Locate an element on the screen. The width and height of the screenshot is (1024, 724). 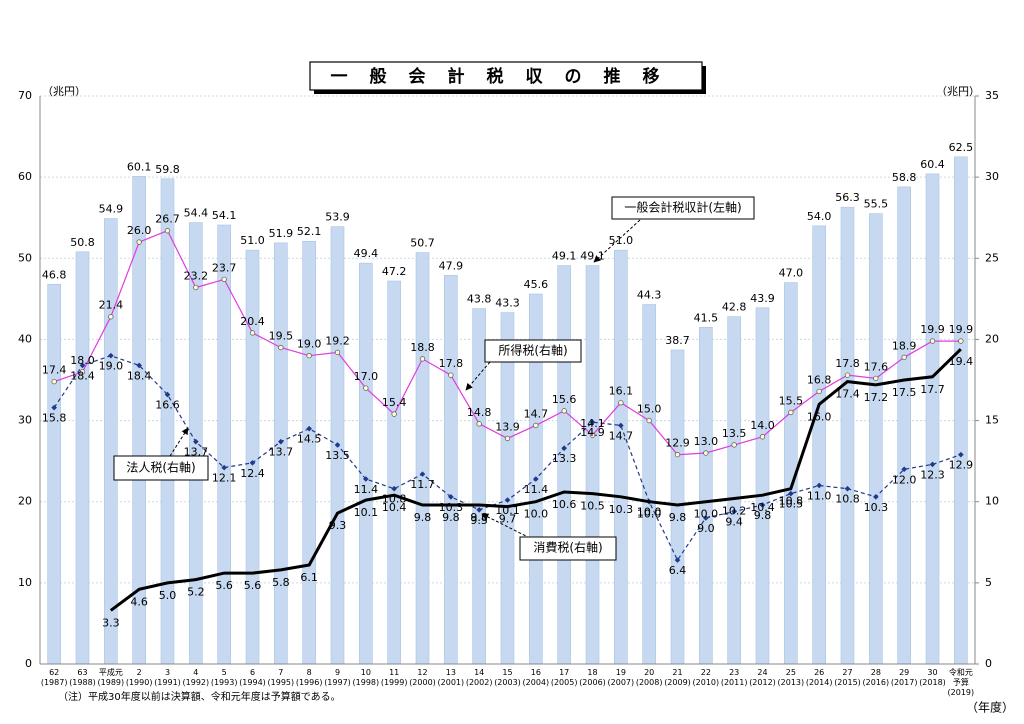
y2-tick-label: 35 is located at coordinates (992, 95).